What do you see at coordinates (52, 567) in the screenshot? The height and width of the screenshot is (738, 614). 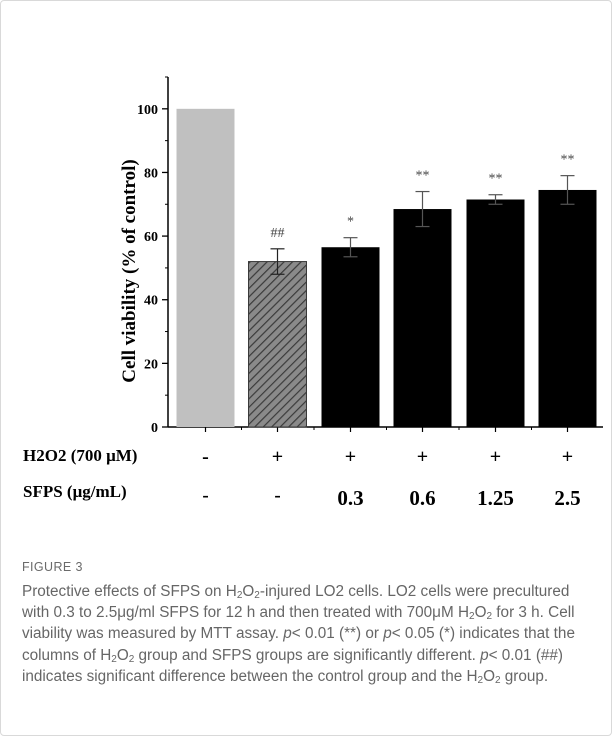 I see `figure-label: FIGURE 3` at bounding box center [52, 567].